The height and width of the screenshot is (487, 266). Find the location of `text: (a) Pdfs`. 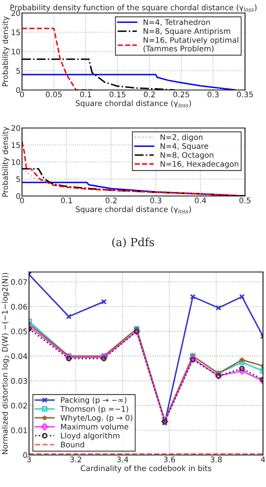

text: (a) Pdfs is located at coordinates (133, 243).